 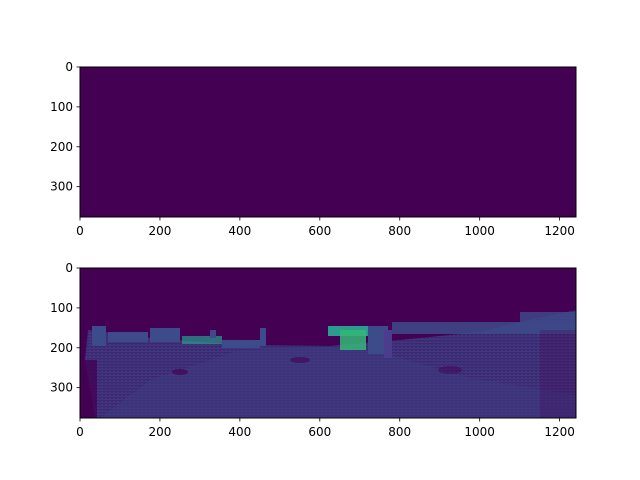 What do you see at coordinates (61, 107) in the screenshot?
I see `top-y-tick-label: 100` at bounding box center [61, 107].